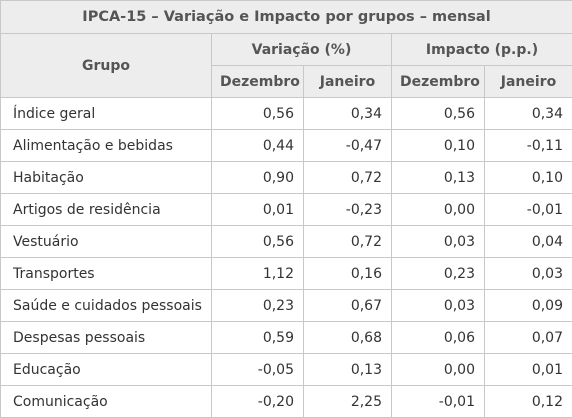 The height and width of the screenshot is (418, 572). What do you see at coordinates (528, 306) in the screenshot?
I see `cell-impacto-janeiro: 0,09` at bounding box center [528, 306].